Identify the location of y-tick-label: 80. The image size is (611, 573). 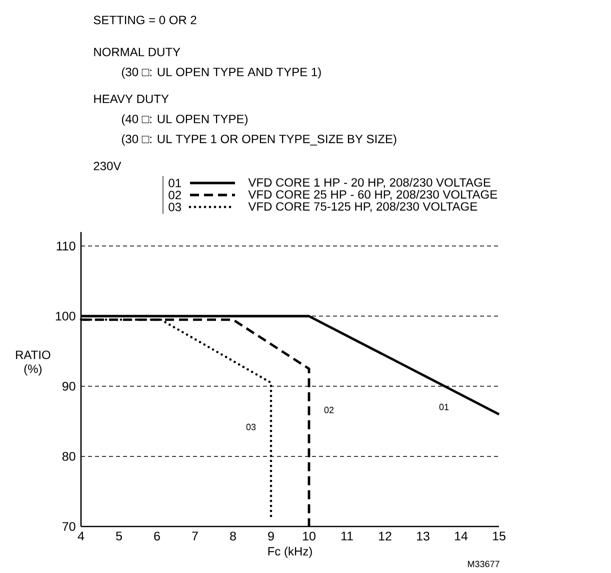
(69, 456).